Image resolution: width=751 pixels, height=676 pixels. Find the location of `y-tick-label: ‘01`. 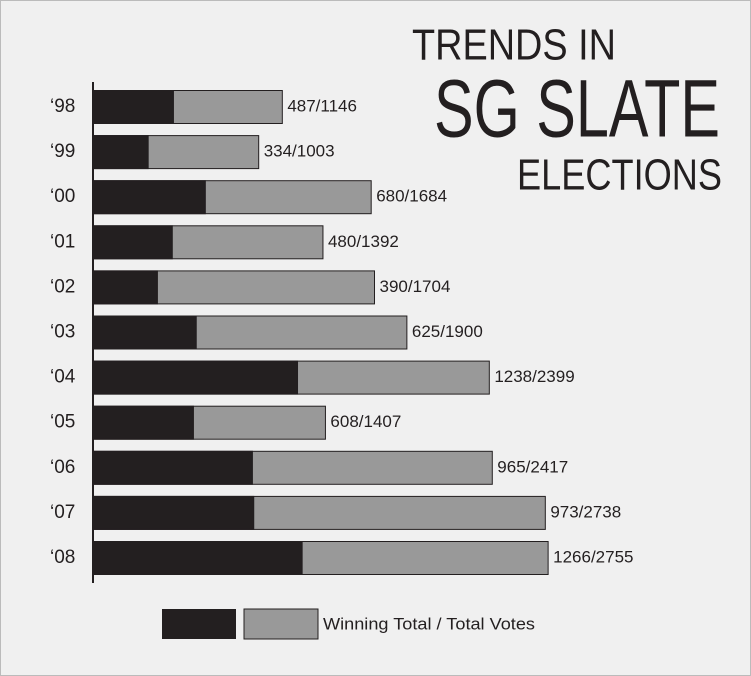

y-tick-label: ‘01 is located at coordinates (62, 241).